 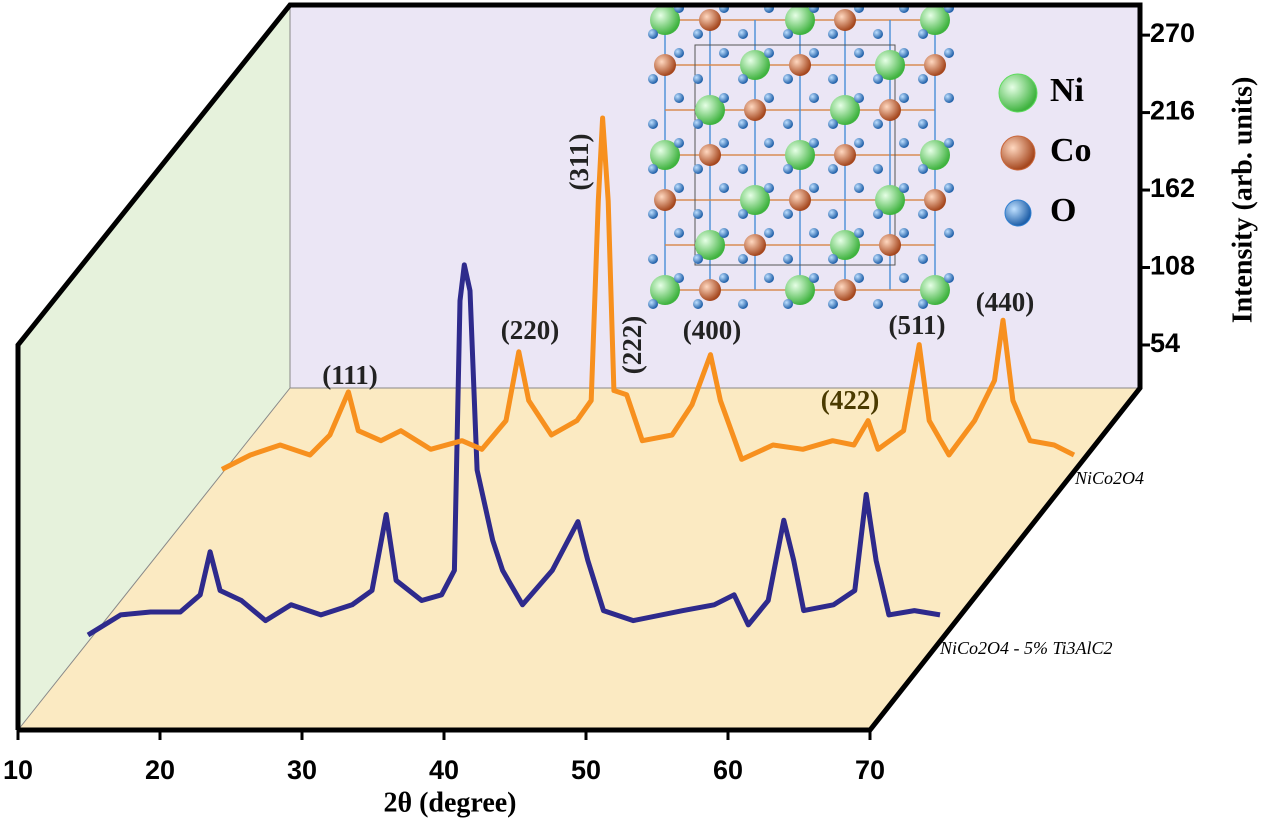 What do you see at coordinates (1063, 210) in the screenshot?
I see `legend-label: O` at bounding box center [1063, 210].